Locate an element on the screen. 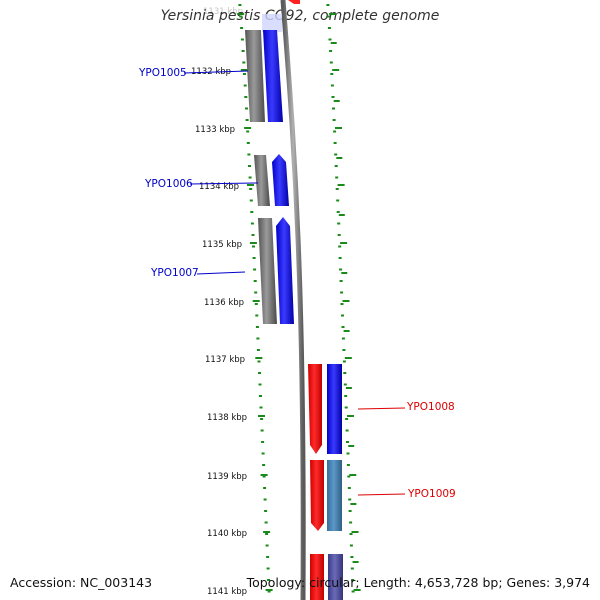 The width and height of the screenshot is (600, 600). map-title: Yersinia pestis CO92, complete genome is located at coordinates (300, 16).